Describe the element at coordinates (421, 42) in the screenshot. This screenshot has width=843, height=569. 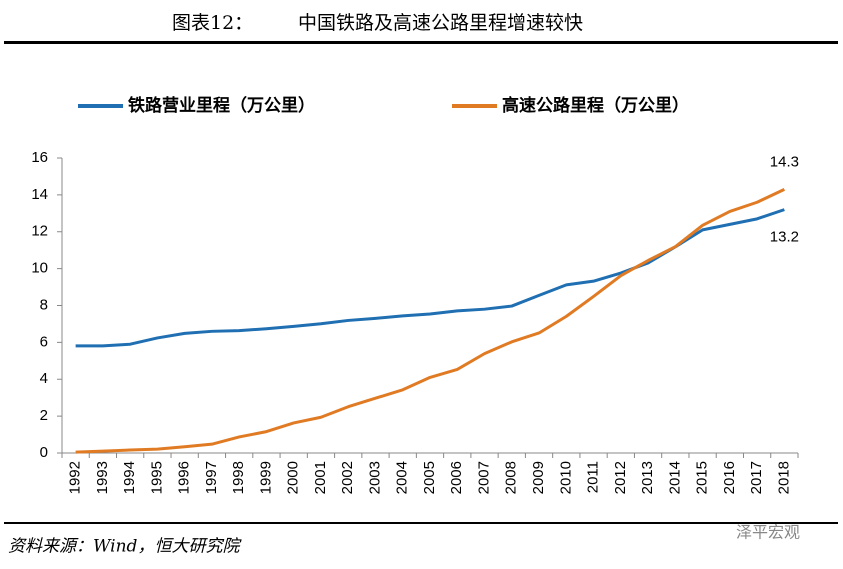
I see `top-rule` at that location.